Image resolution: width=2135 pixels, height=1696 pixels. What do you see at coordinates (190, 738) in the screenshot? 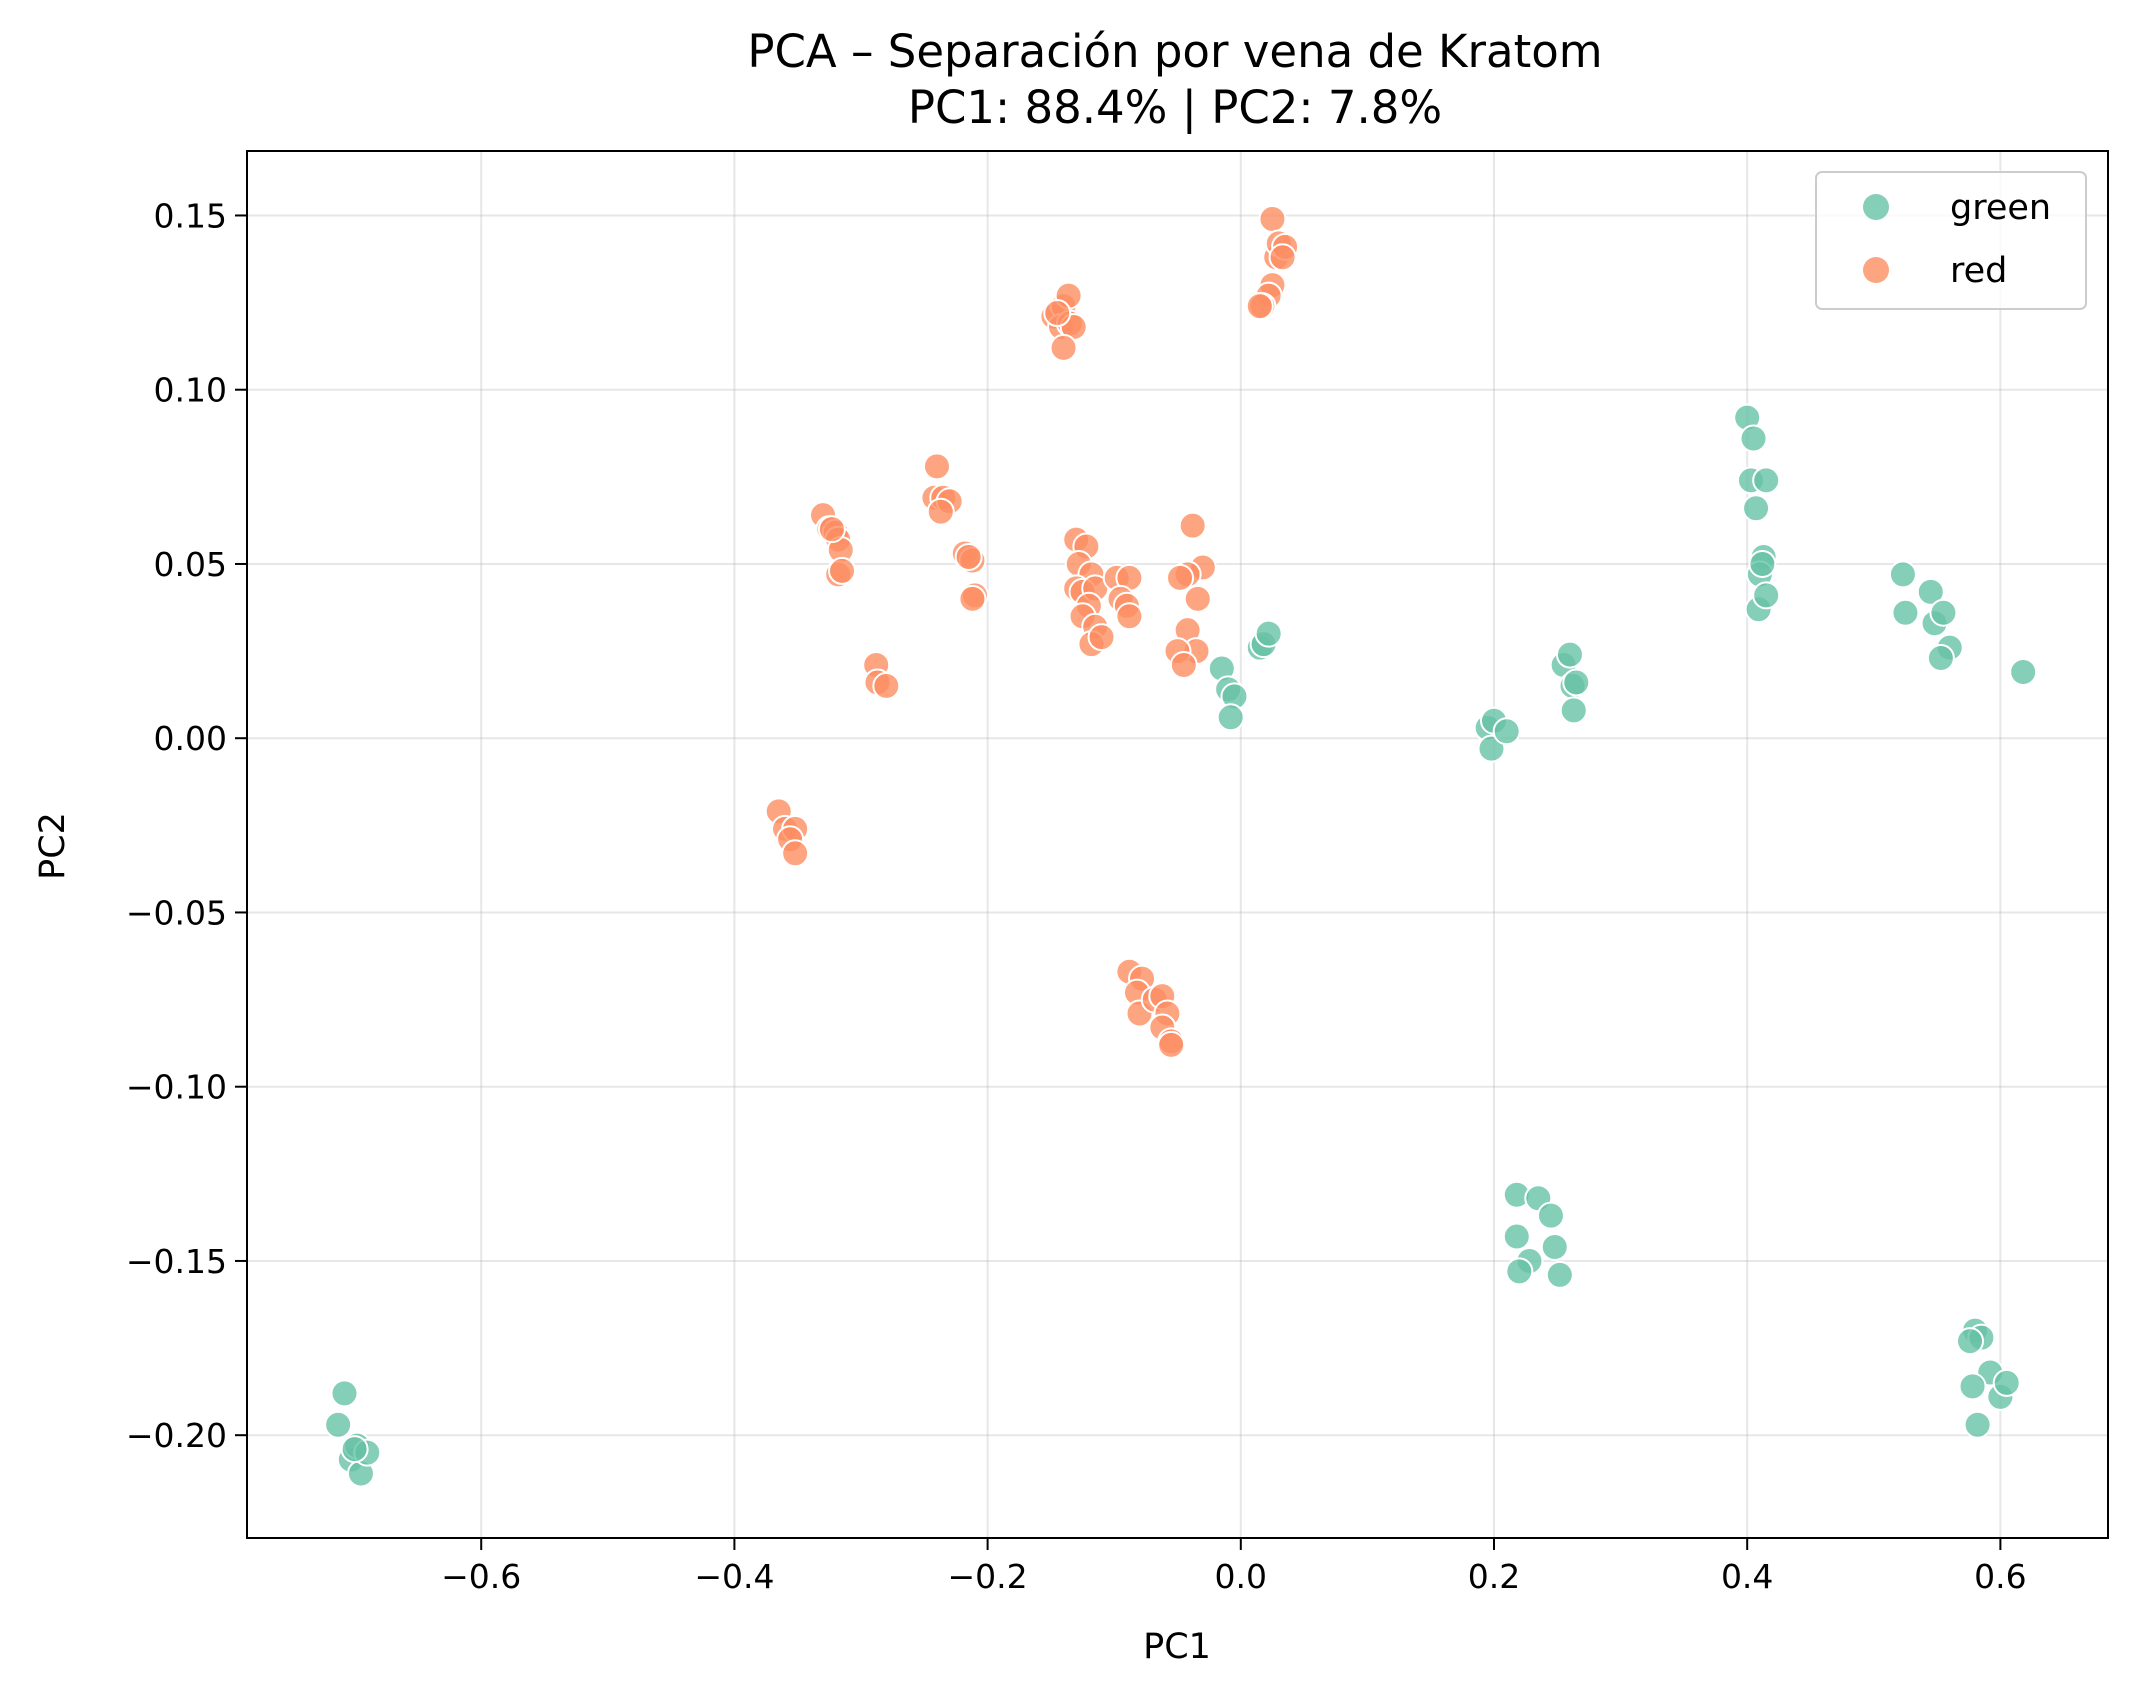
I see `y-tick-label: 0.00` at bounding box center [190, 738].